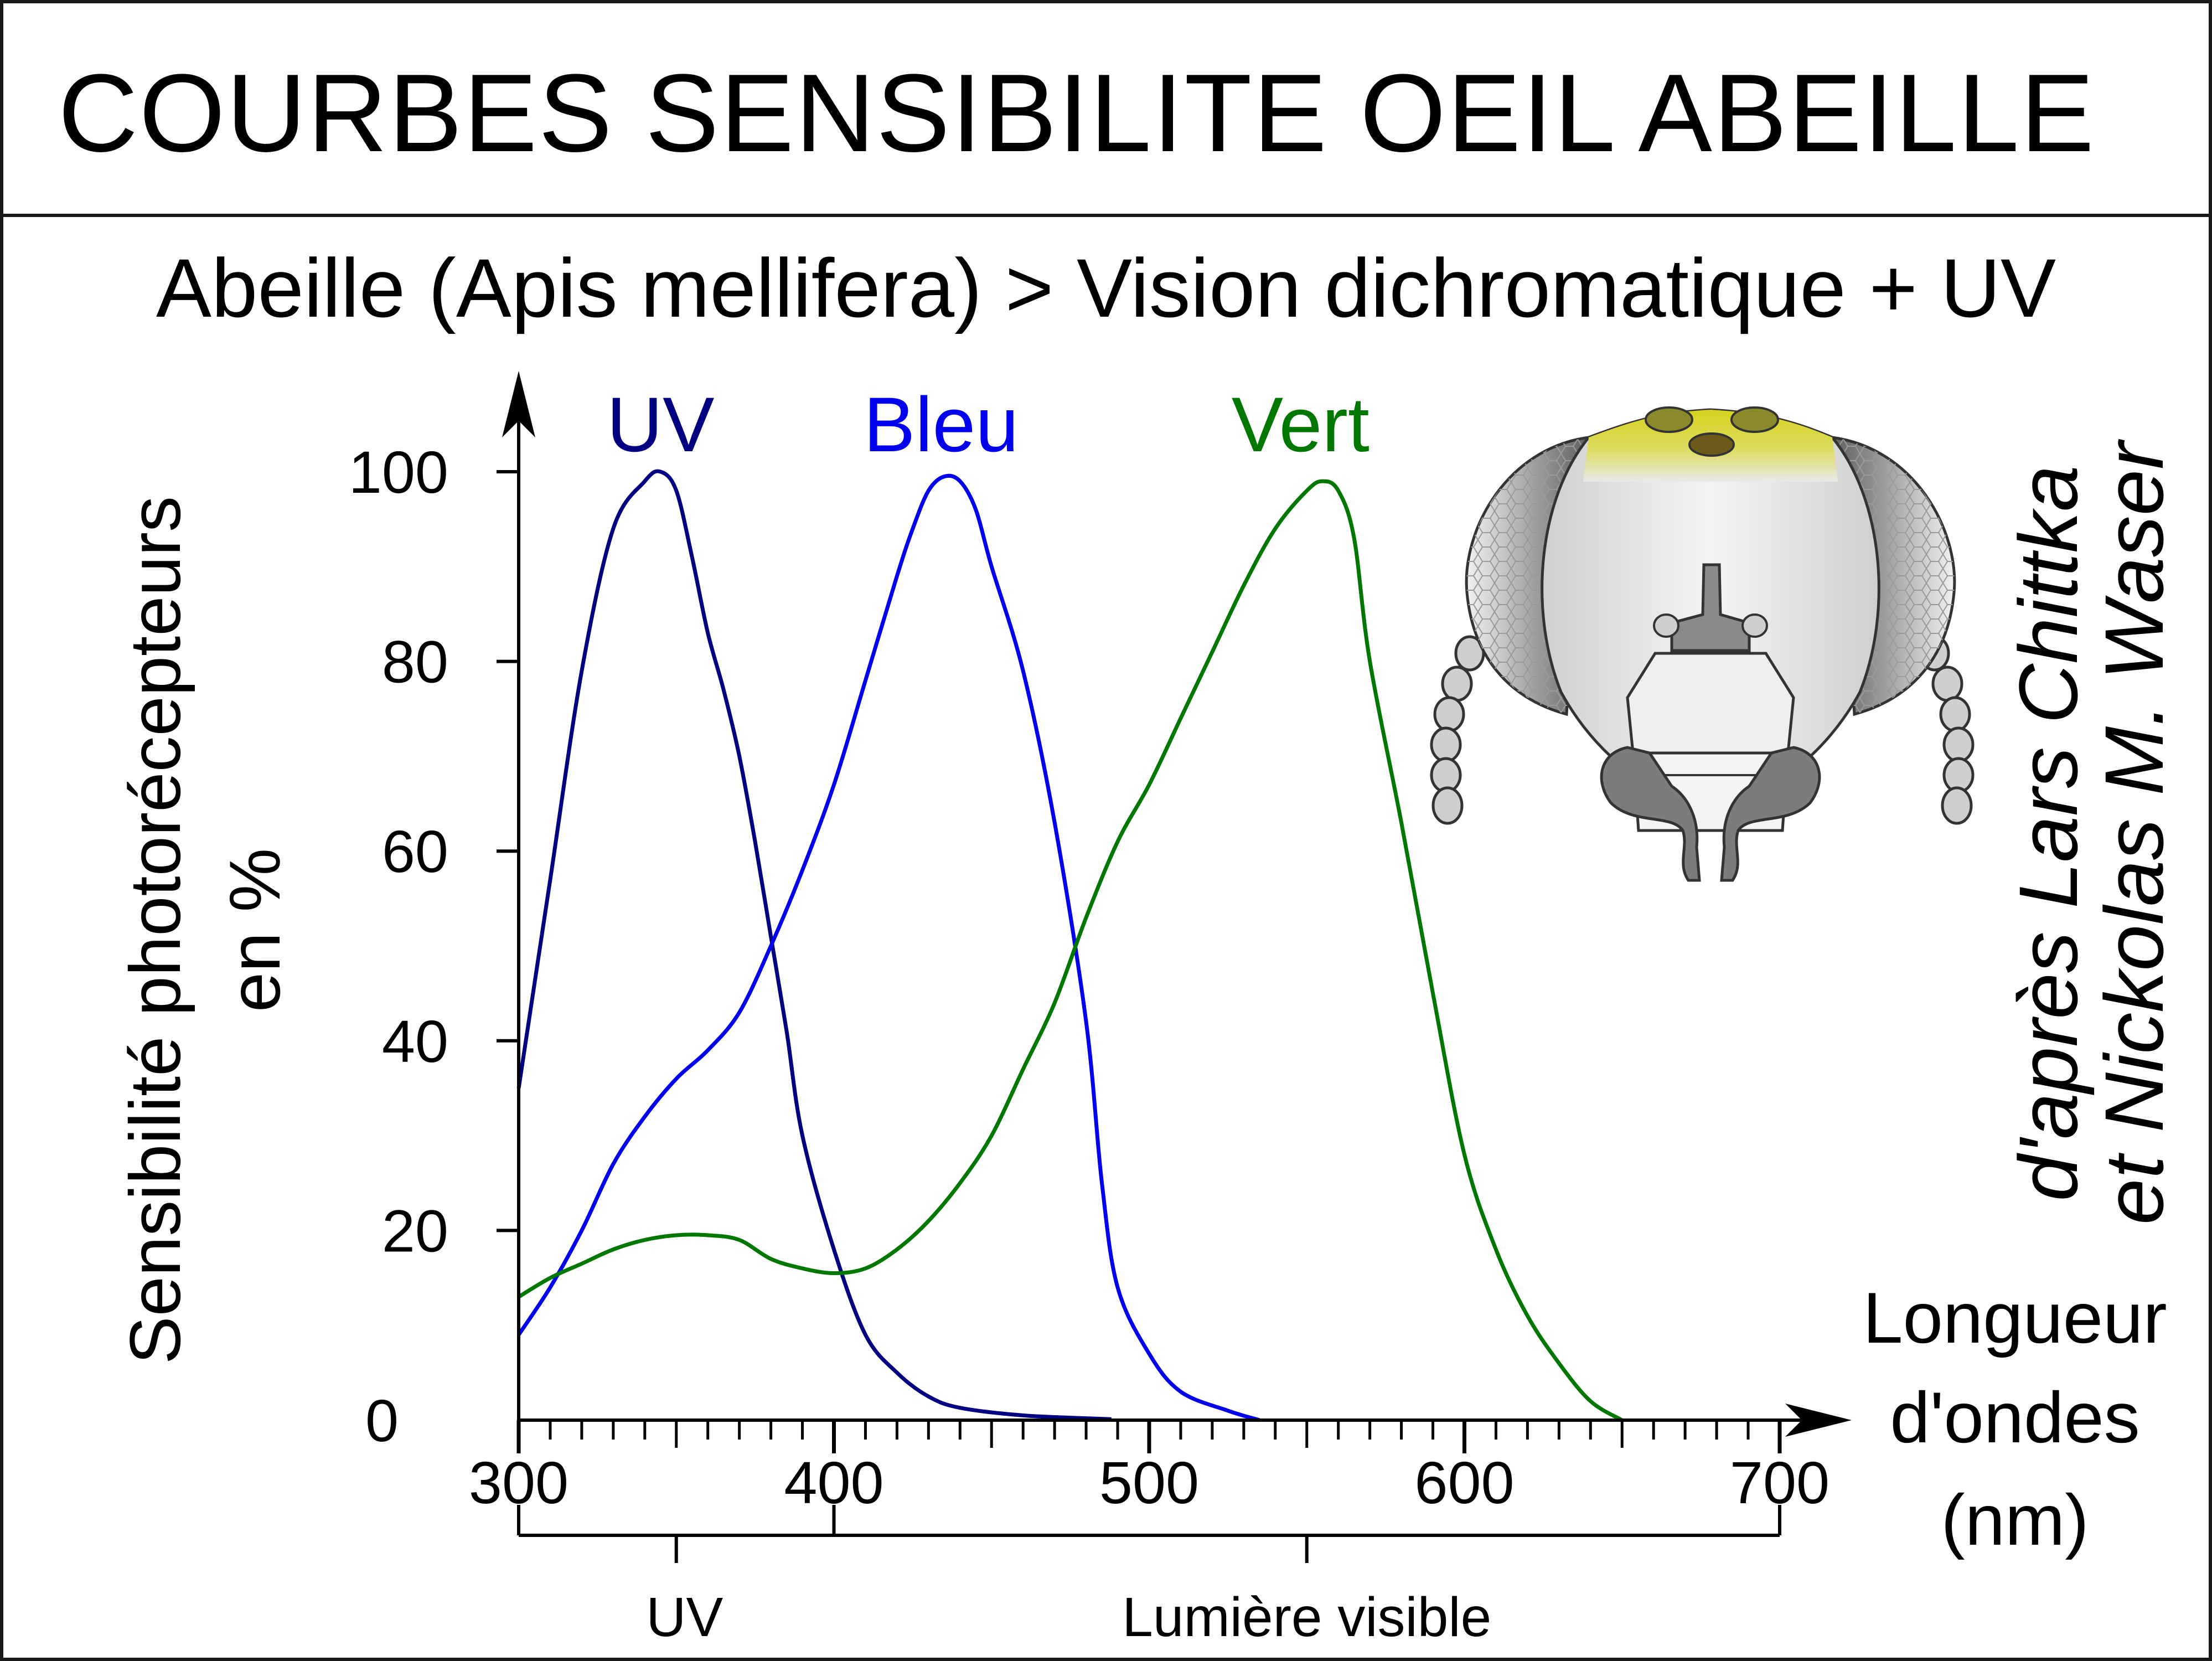 Image resolution: width=2212 pixels, height=1661 pixels. Describe the element at coordinates (518, 404) in the screenshot. I see `y-axis-arrow` at that location.